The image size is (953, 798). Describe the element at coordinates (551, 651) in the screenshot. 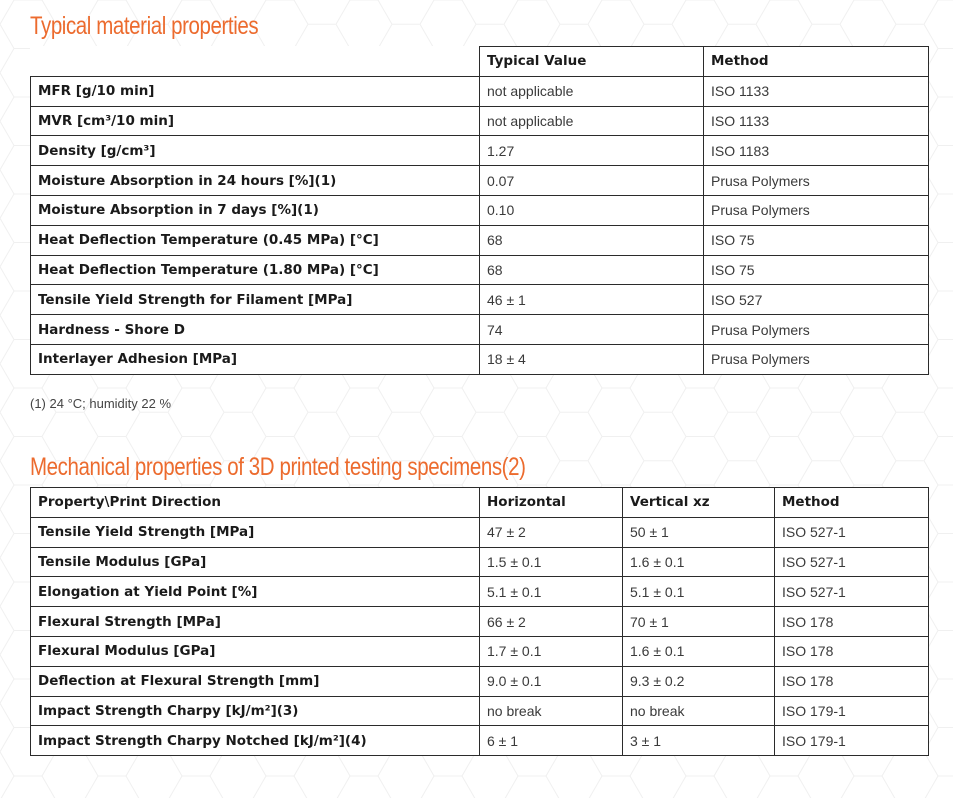

I see `horizontal-value-cell: 1.7 ± 0.1` at that location.